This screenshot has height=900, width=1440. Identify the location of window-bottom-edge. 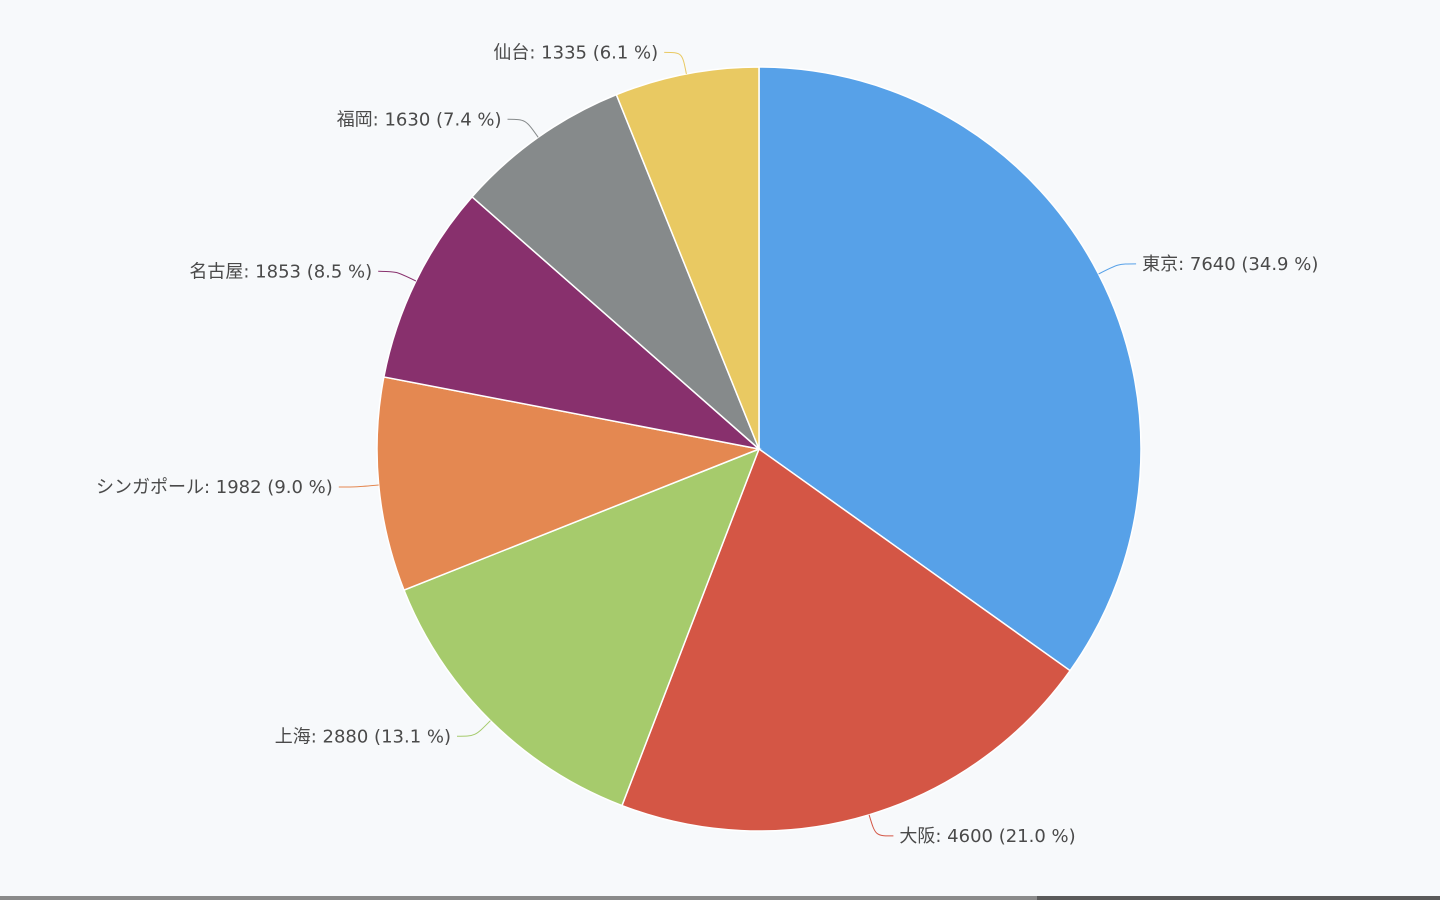
(720, 898).